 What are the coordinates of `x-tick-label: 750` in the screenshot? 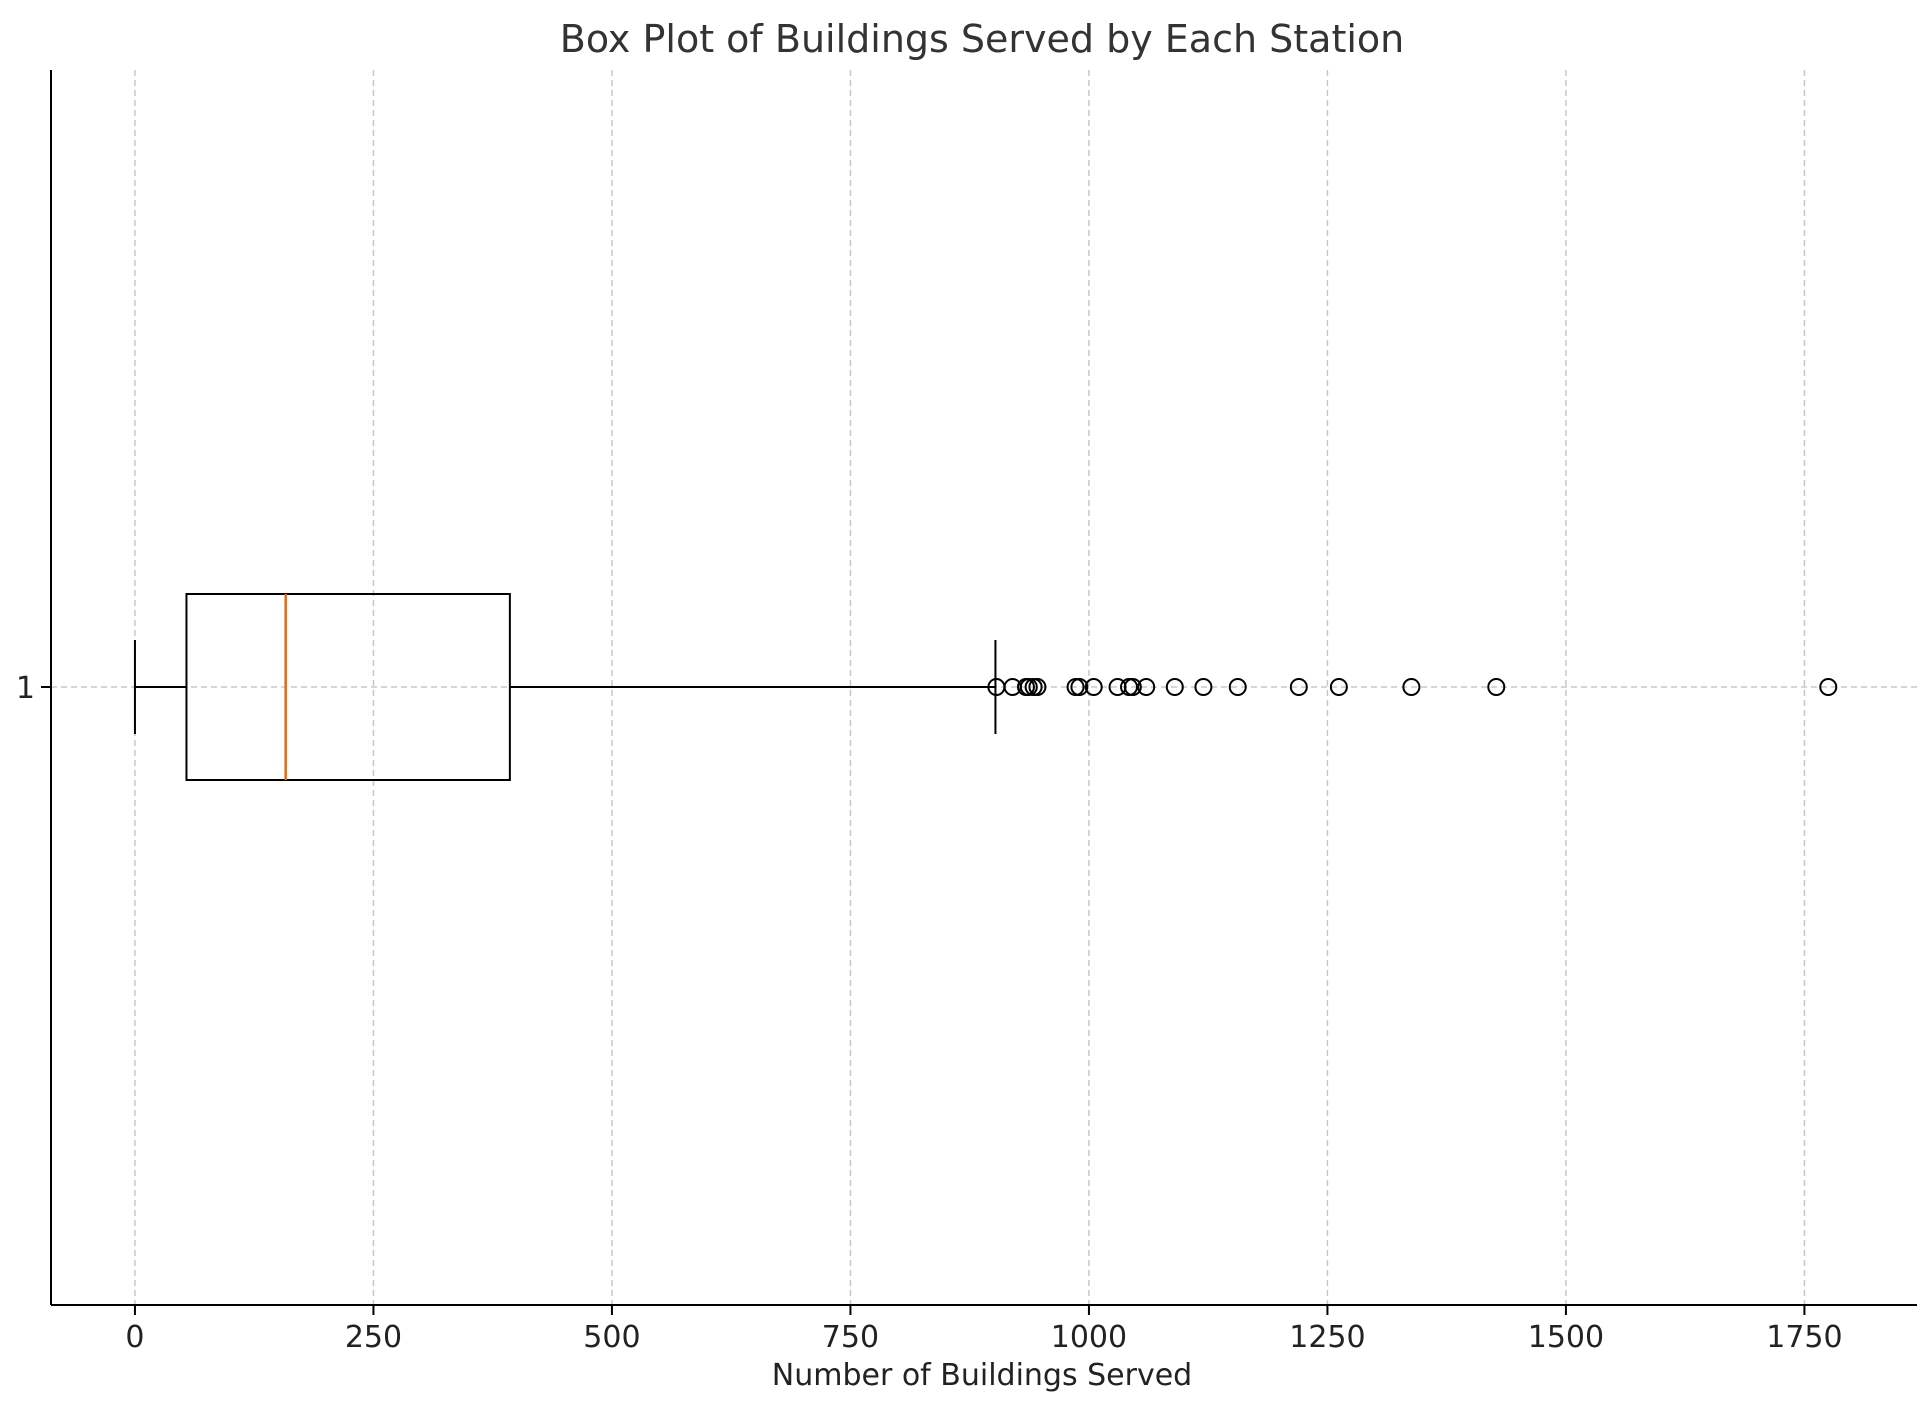 It's located at (850, 1337).